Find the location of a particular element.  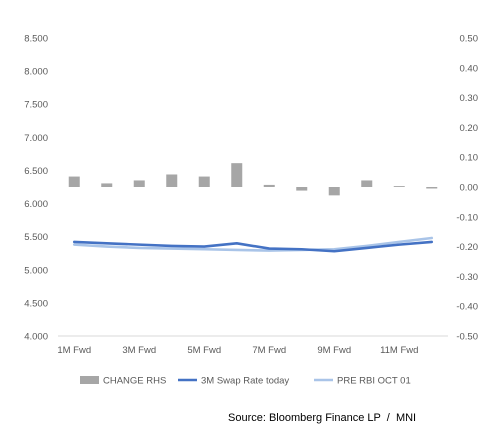

left-tick-label: 7.500 is located at coordinates (36, 105).